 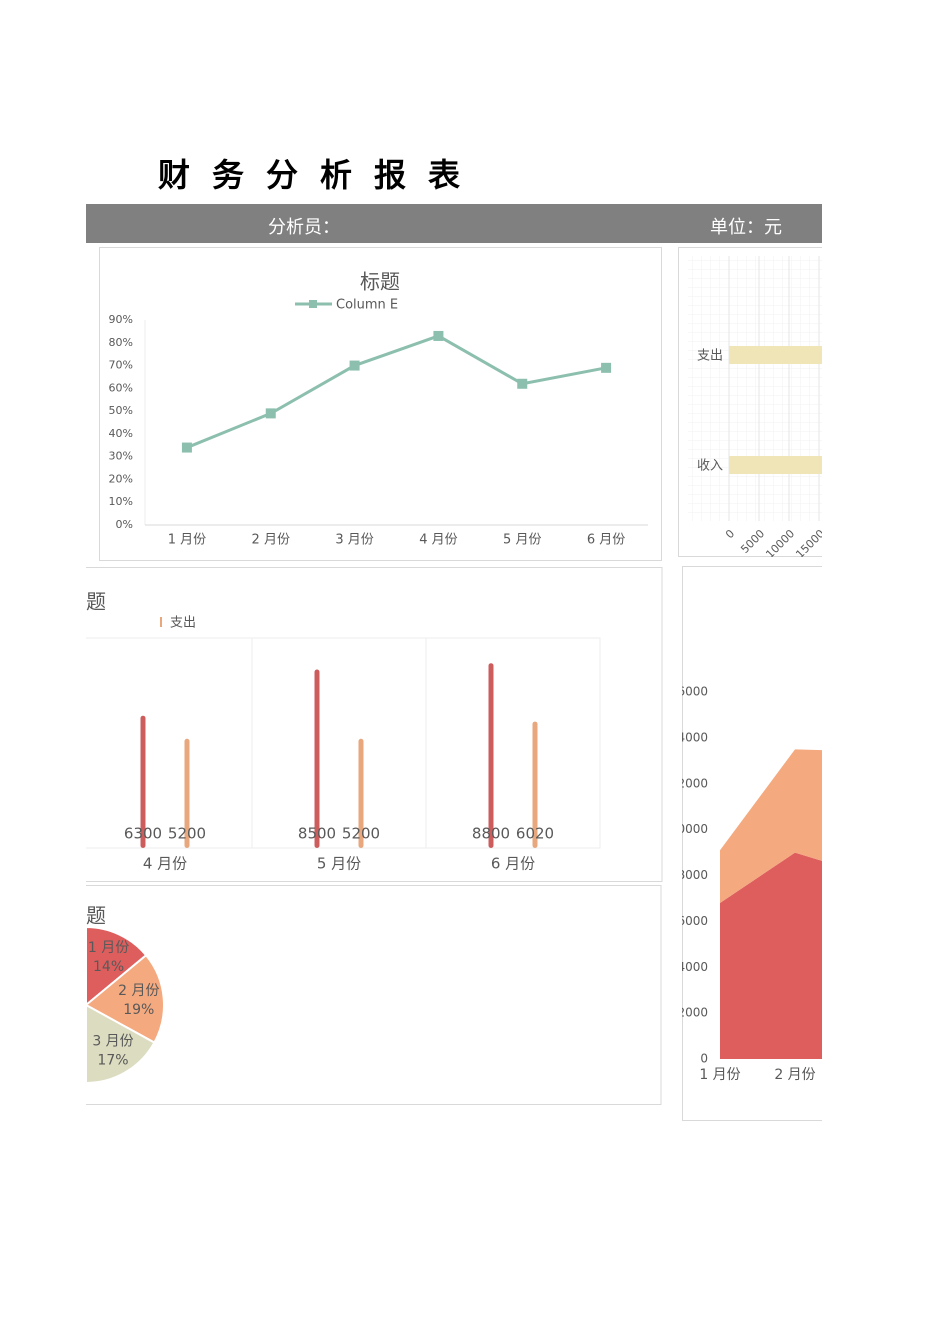 What do you see at coordinates (121, 342) in the screenshot?
I see `y-tick-label: 80%` at bounding box center [121, 342].